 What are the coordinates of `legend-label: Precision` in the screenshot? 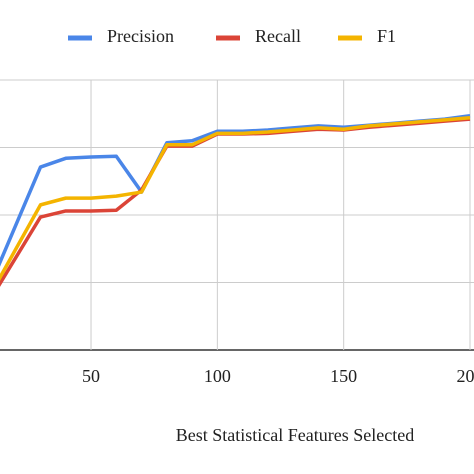 It's located at (140, 36).